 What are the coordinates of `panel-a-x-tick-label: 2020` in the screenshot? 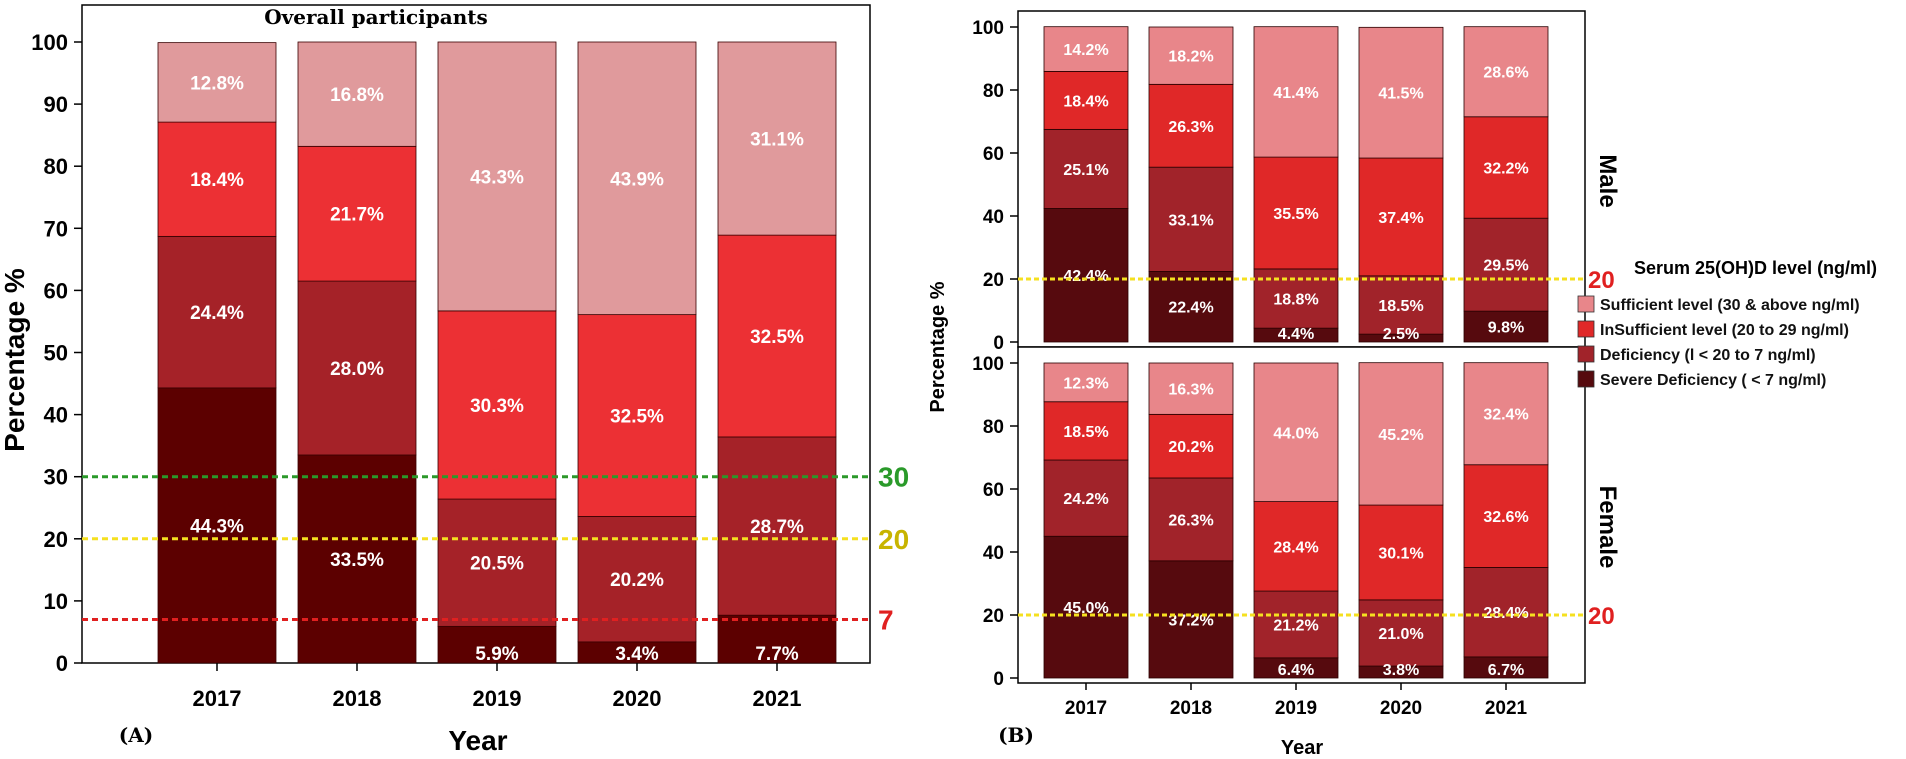 It's located at (637, 698).